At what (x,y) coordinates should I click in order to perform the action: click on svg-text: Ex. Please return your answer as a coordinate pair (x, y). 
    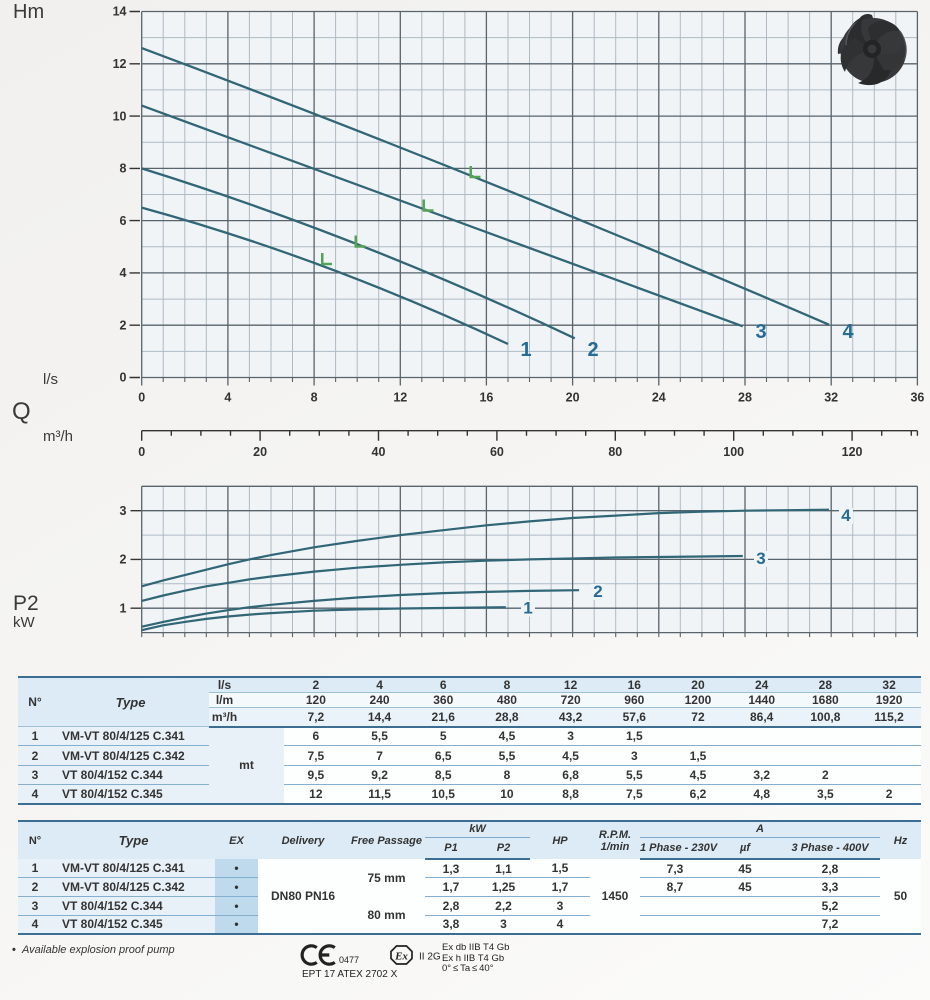
    Looking at the image, I should click on (401, 957).